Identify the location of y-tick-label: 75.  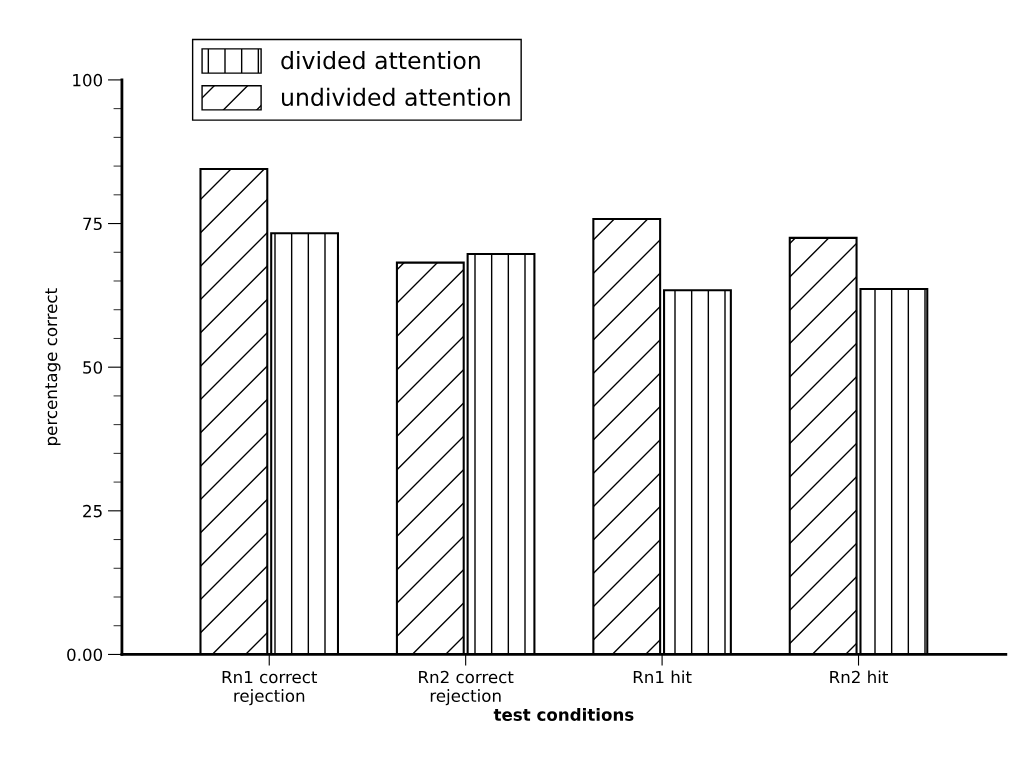
(92, 224).